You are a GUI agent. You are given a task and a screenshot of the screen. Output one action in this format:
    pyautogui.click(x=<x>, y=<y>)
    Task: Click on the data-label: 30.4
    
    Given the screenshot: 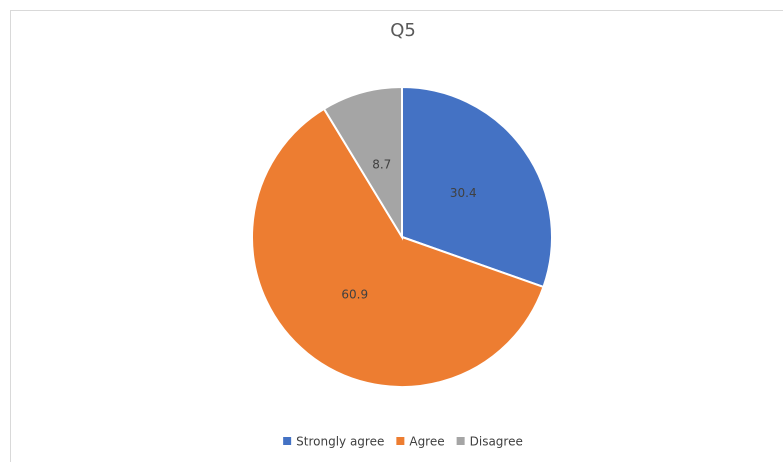 What is the action you would take?
    pyautogui.click(x=463, y=193)
    